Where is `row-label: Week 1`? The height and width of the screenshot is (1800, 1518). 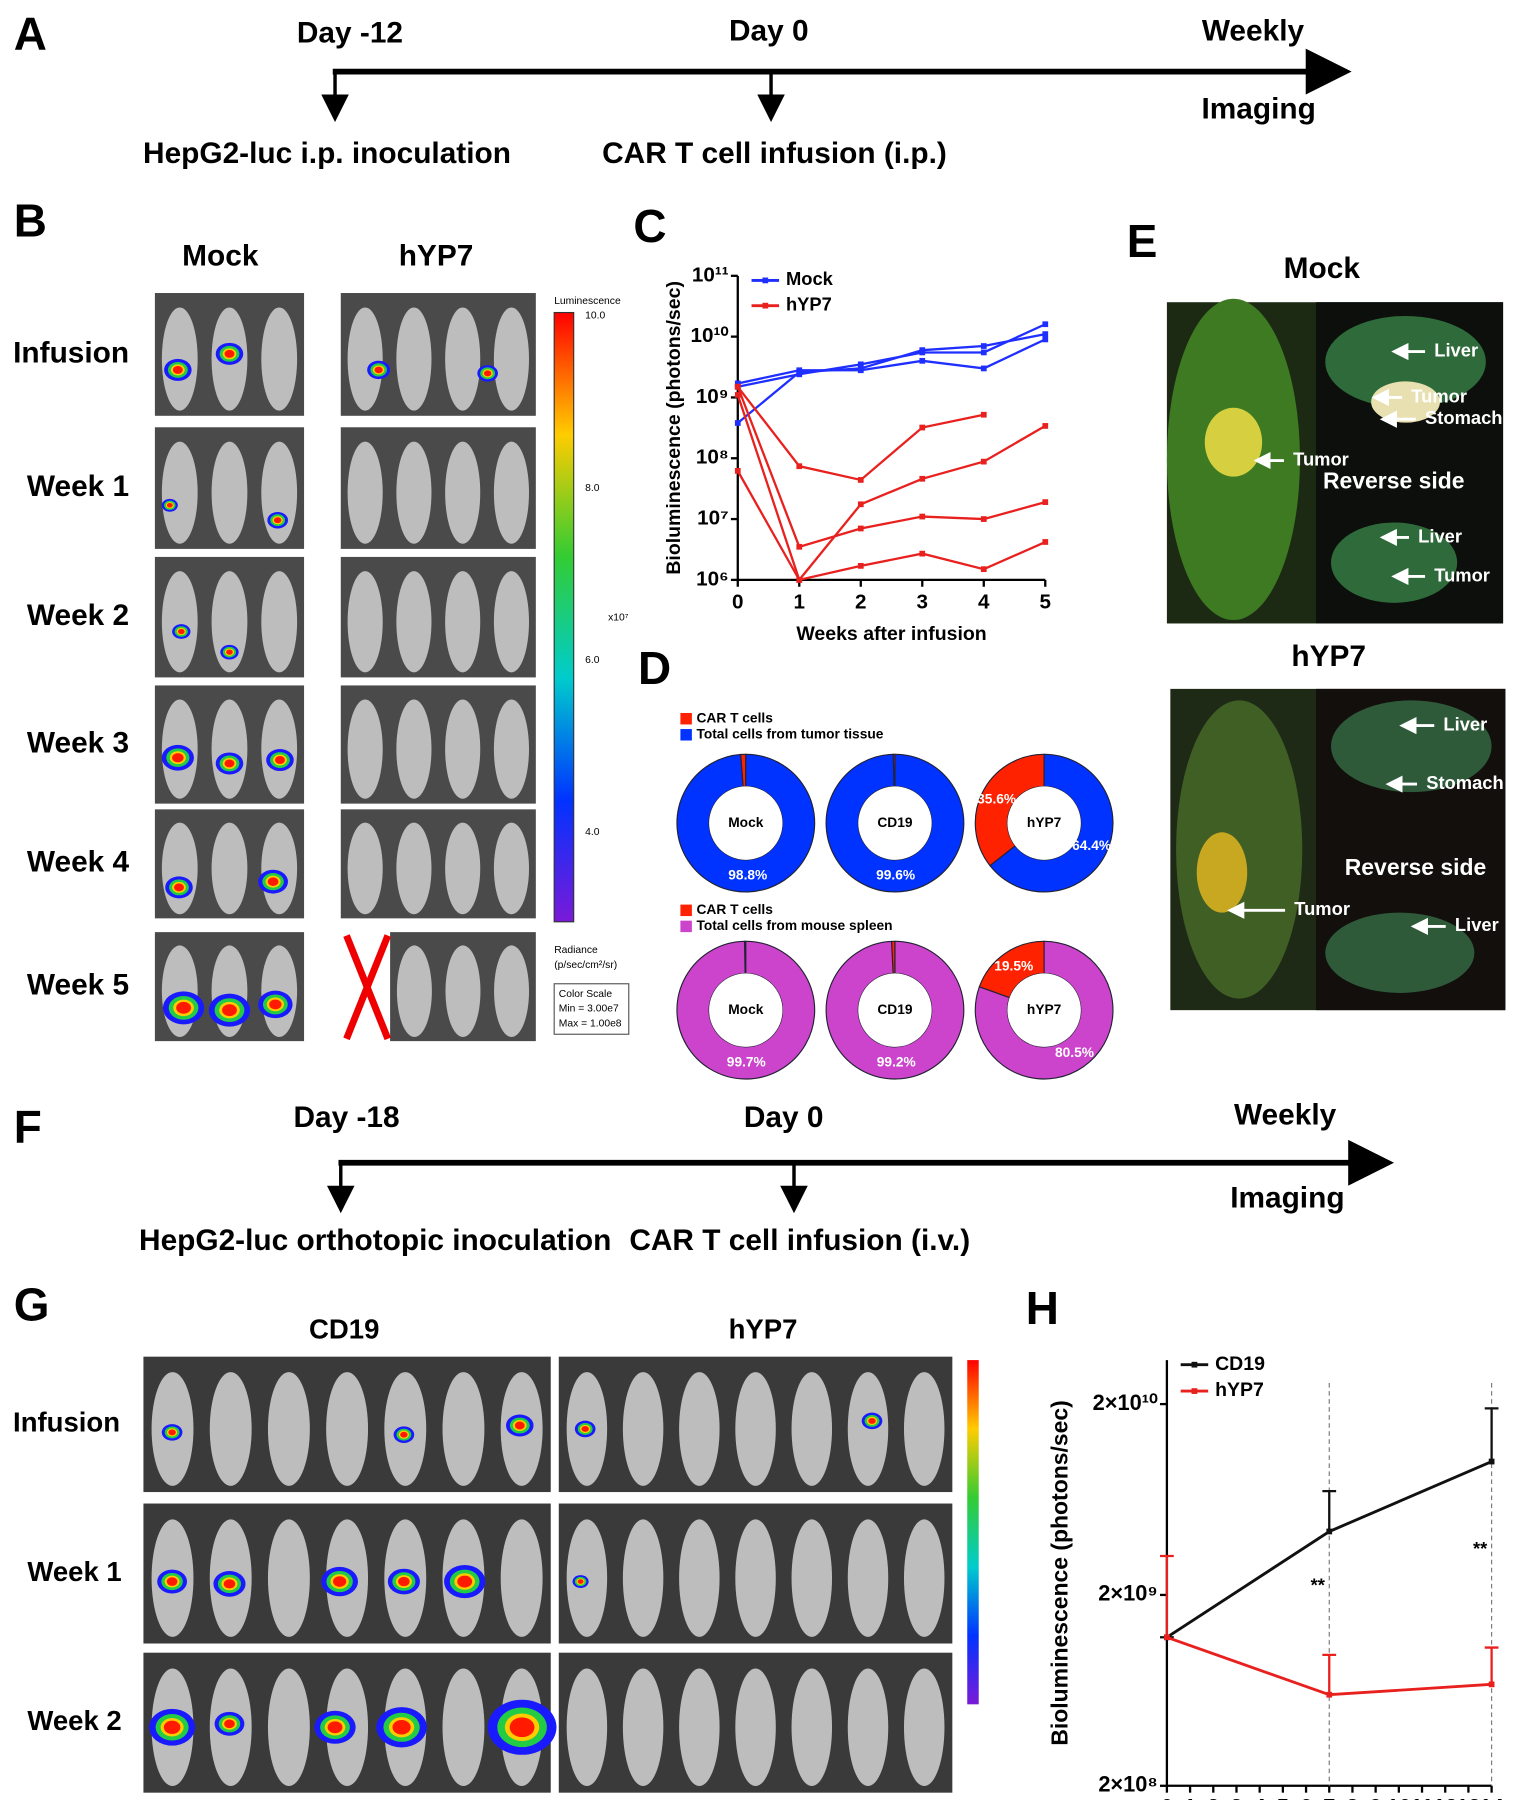 row-label: Week 1 is located at coordinates (74, 1571).